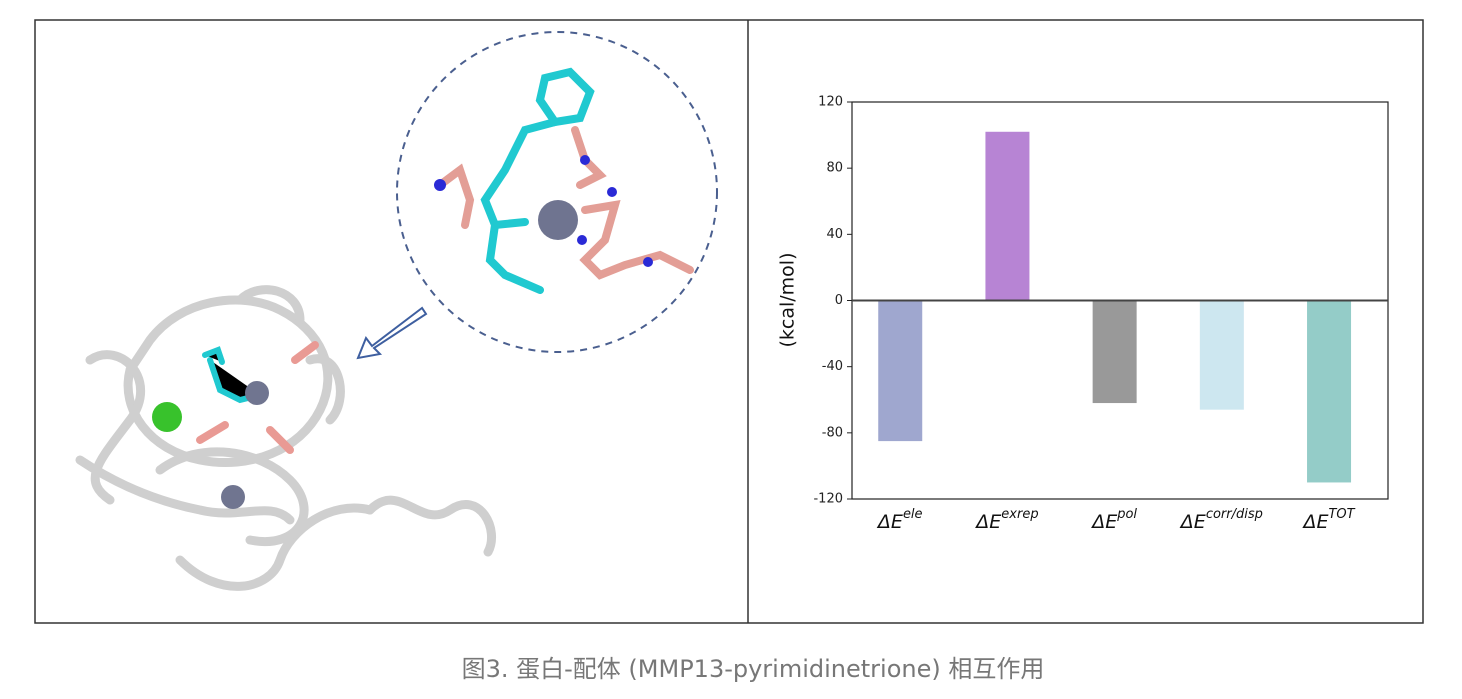 The image size is (1462, 699). I want to click on x-tick-label: ΔETOT, so click(1328, 520).